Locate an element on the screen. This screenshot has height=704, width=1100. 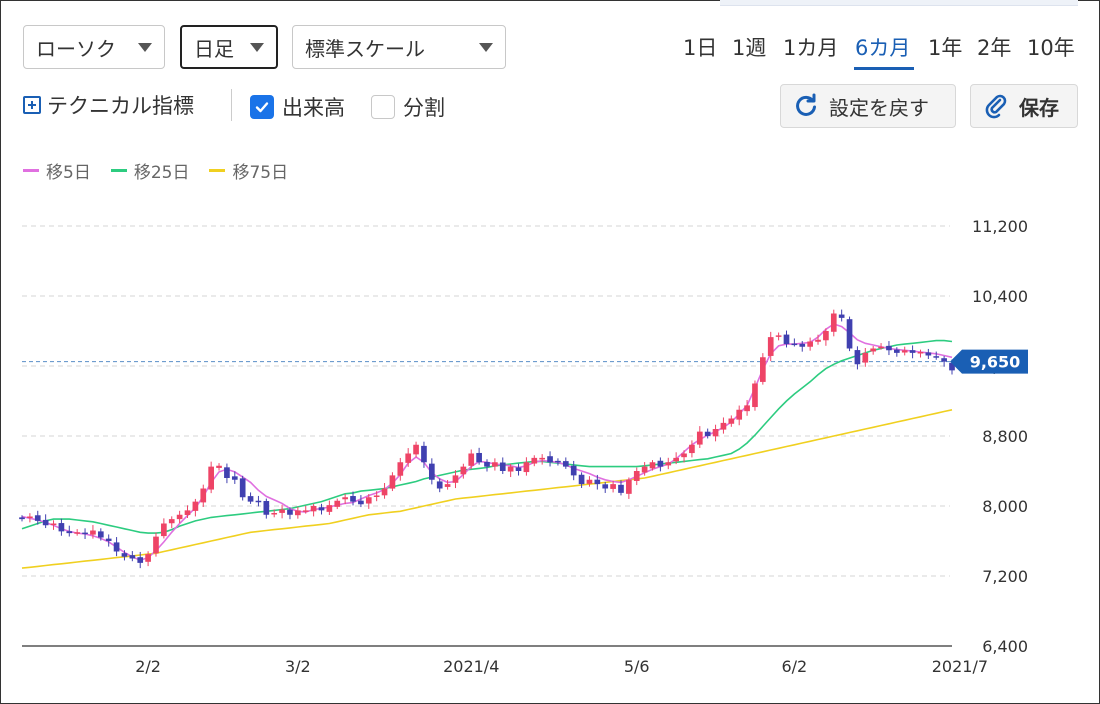
save-button: 保存 is located at coordinates (1024, 106).